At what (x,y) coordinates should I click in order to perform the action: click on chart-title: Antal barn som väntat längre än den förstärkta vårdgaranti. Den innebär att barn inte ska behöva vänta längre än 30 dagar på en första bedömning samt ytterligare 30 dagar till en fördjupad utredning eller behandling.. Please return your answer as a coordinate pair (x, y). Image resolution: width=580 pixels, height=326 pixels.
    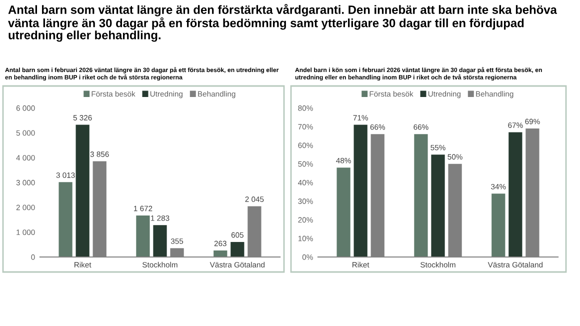
    Looking at the image, I should click on (282, 23).